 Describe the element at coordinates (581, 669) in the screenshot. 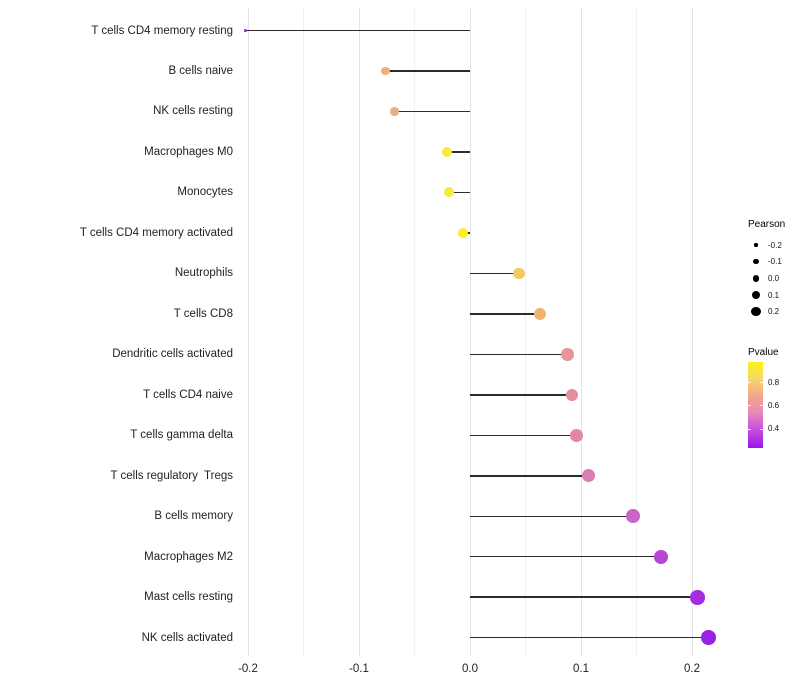

I see `x-axis-tick-label: 0.1` at that location.